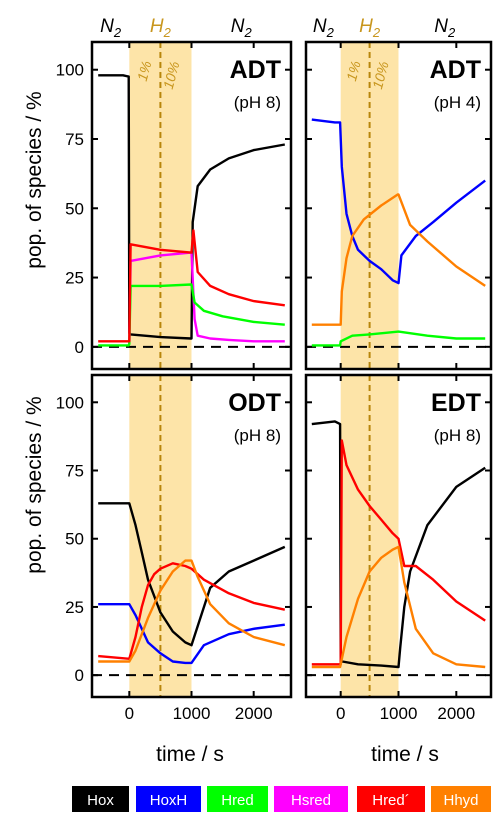 This screenshot has height=814, width=499. I want to click on legend: Hox HoxH Hred Hsred Hred´ Hhyd, so click(281, 799).